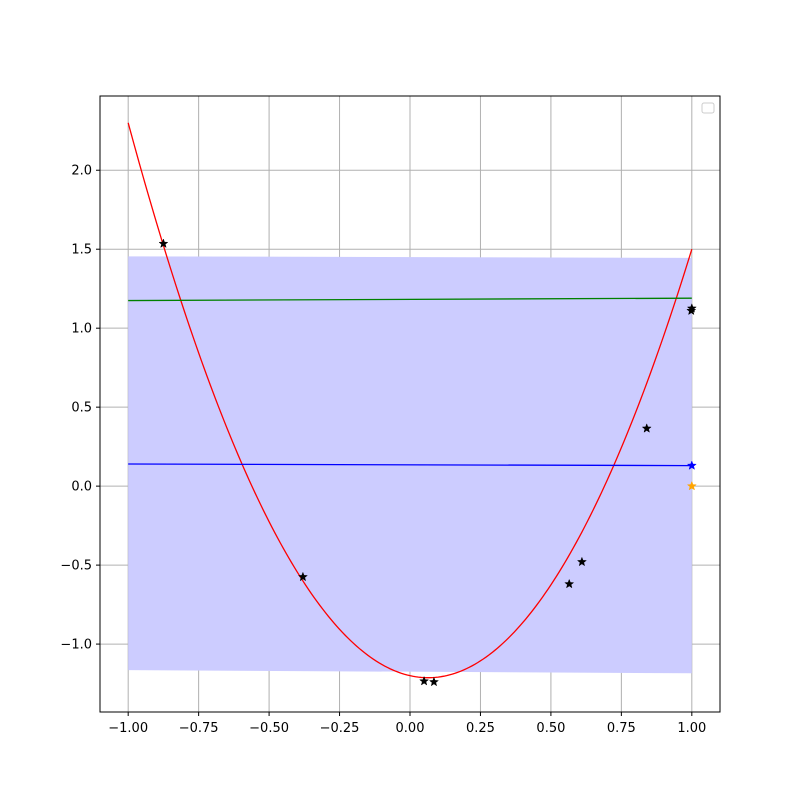 This screenshot has width=800, height=800. What do you see at coordinates (691, 728) in the screenshot?
I see `x-tick-label: 1.00` at bounding box center [691, 728].